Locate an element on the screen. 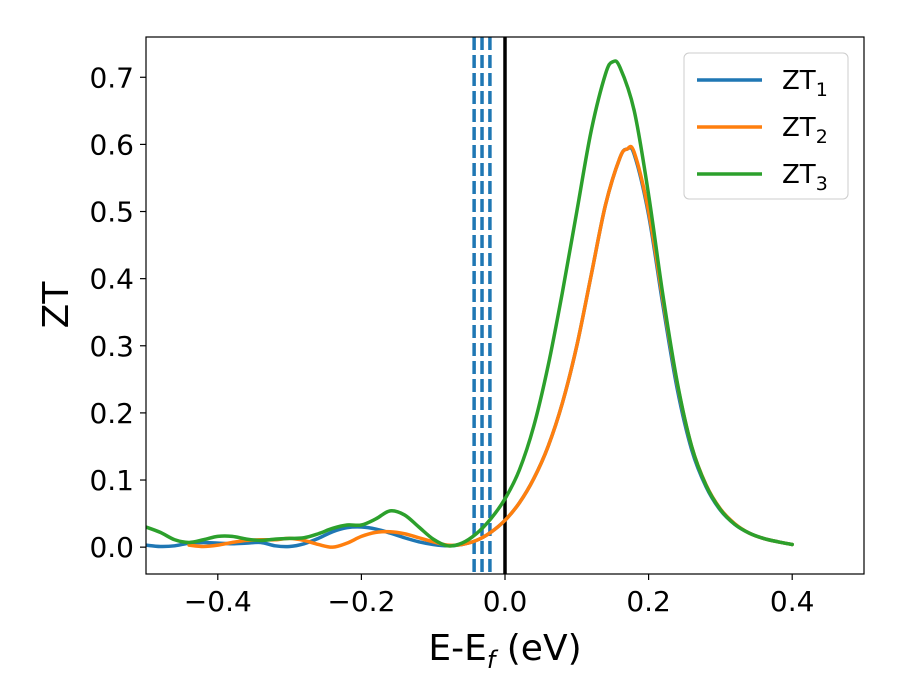 The width and height of the screenshot is (900, 700). y-tick-label: 0.6 is located at coordinates (111, 144).